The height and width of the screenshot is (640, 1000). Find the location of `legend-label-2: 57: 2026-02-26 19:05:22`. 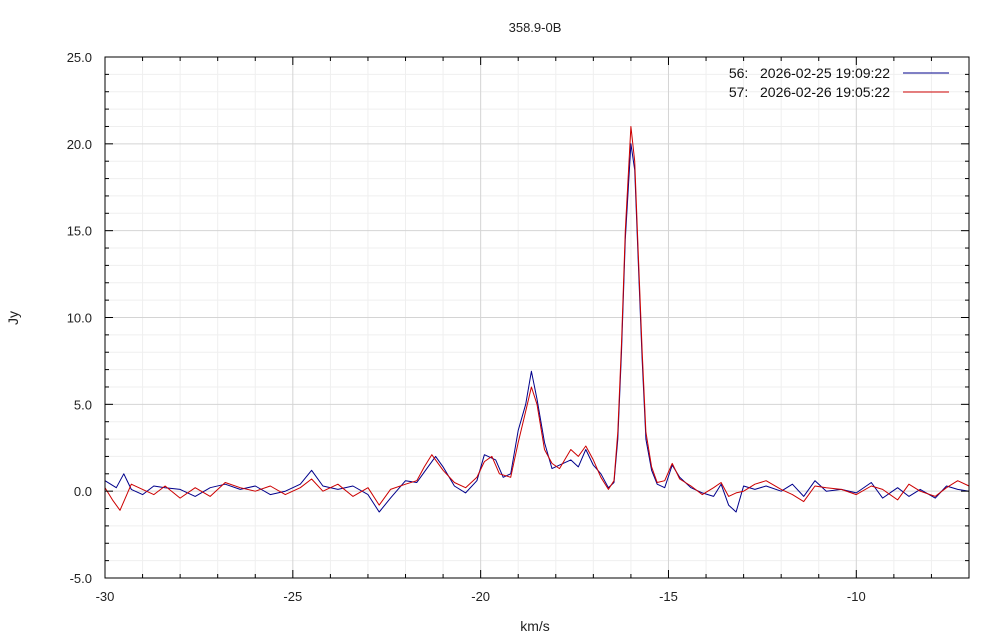

legend-label-2: 57: 2026-02-26 19:05:22 is located at coordinates (809, 92).